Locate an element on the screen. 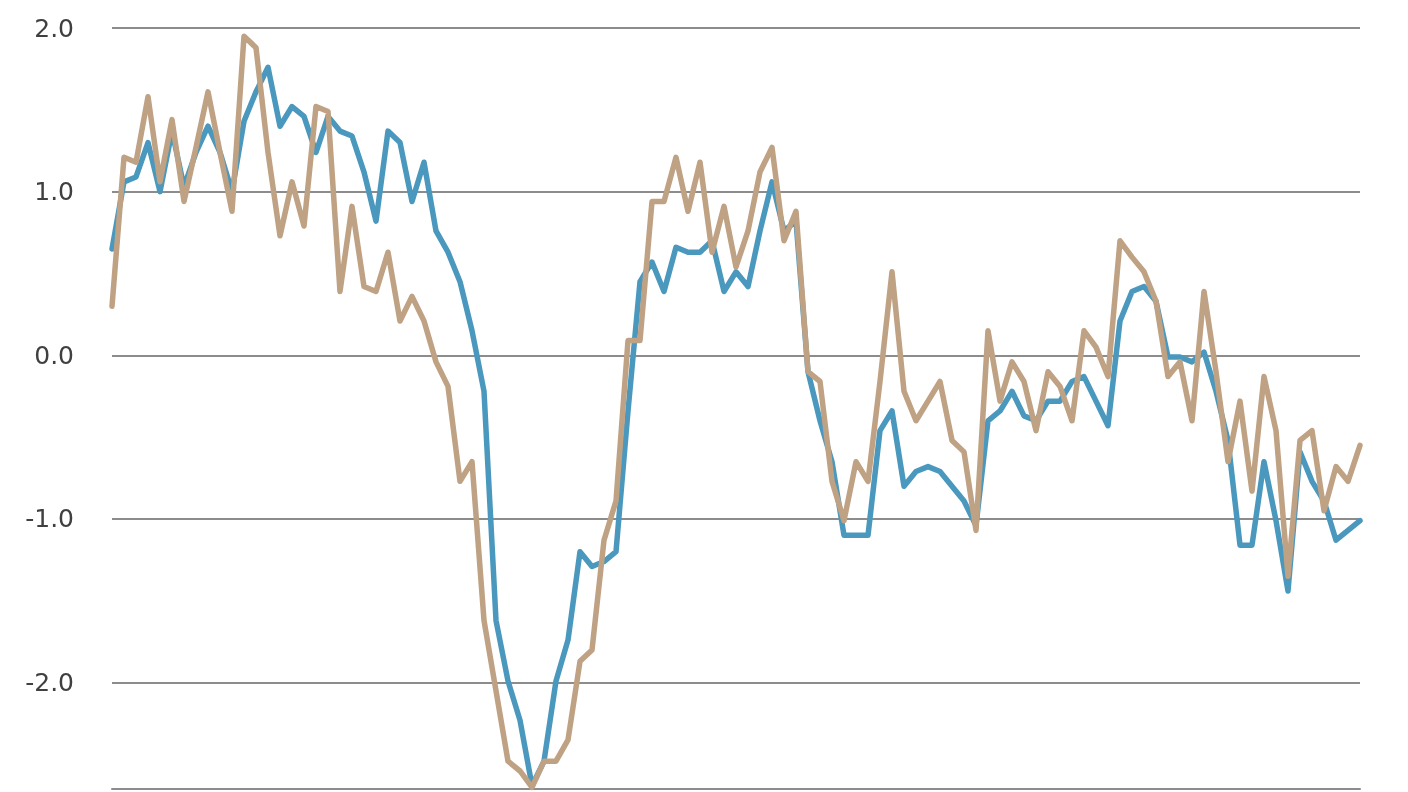  y-tick-label: -2.0 is located at coordinates (49, 683).